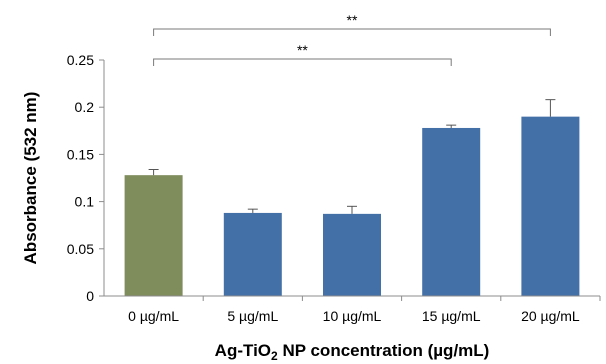 The height and width of the screenshot is (364, 606). What do you see at coordinates (80, 154) in the screenshot?
I see `y-tick-label: 0.15` at bounding box center [80, 154].